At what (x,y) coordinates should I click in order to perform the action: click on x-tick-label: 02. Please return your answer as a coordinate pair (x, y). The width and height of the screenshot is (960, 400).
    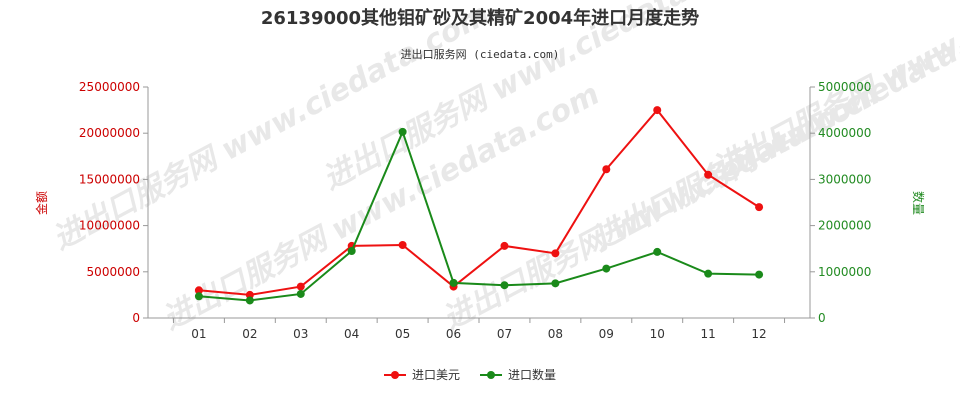
    Looking at the image, I should click on (249, 334).